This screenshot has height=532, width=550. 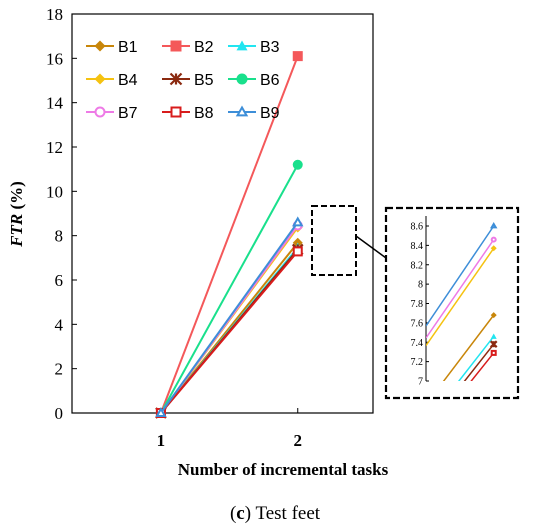 What do you see at coordinates (16, 197) in the screenshot?
I see `y-axis-label-unit: (%)` at bounding box center [16, 197].